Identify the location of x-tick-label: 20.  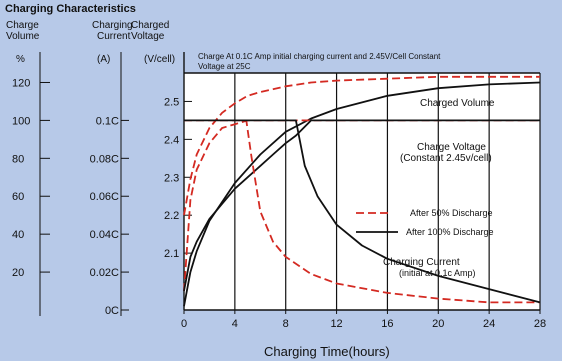
(438, 324).